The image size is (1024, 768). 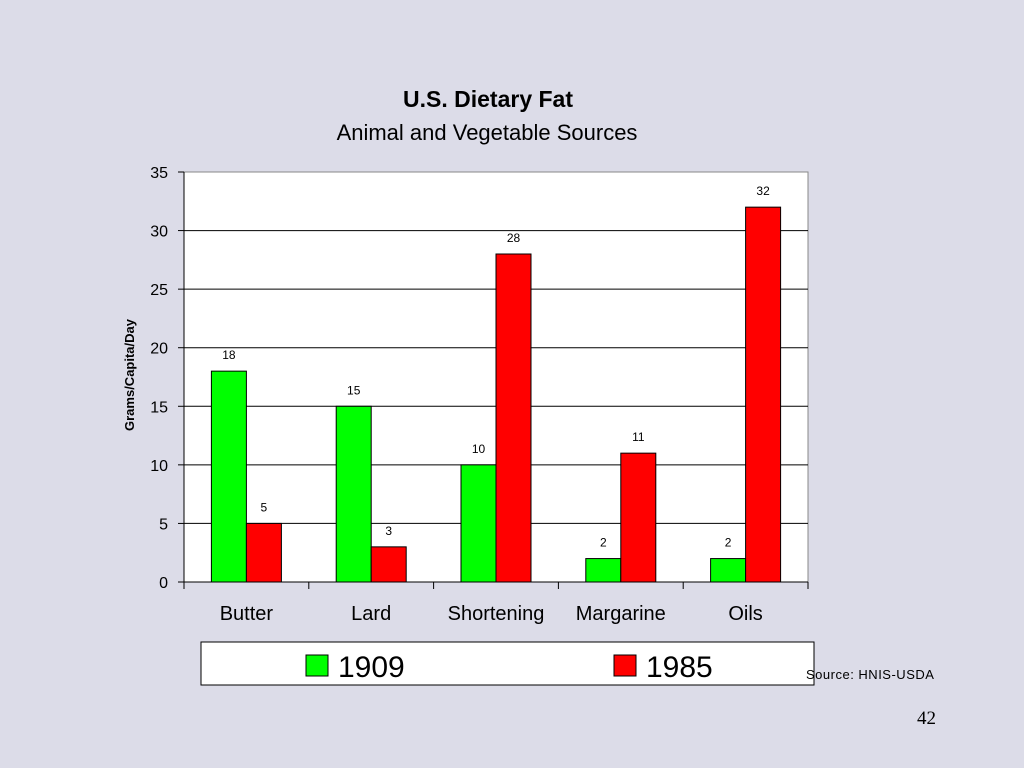 I want to click on bar-1909-oils, so click(x=728, y=570).